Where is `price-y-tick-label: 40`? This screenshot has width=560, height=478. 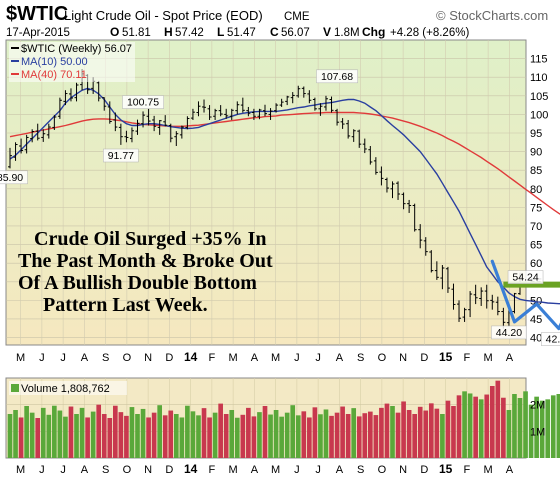 price-y-tick-label: 40 is located at coordinates (536, 339).